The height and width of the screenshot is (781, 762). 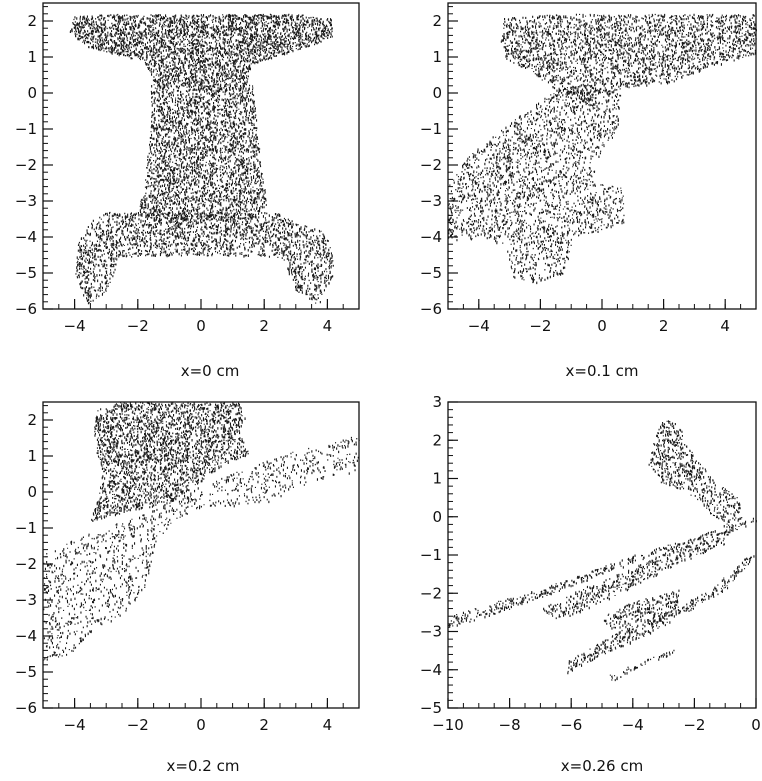 I want to click on panel-caption: x=0 cm, so click(x=210, y=371).